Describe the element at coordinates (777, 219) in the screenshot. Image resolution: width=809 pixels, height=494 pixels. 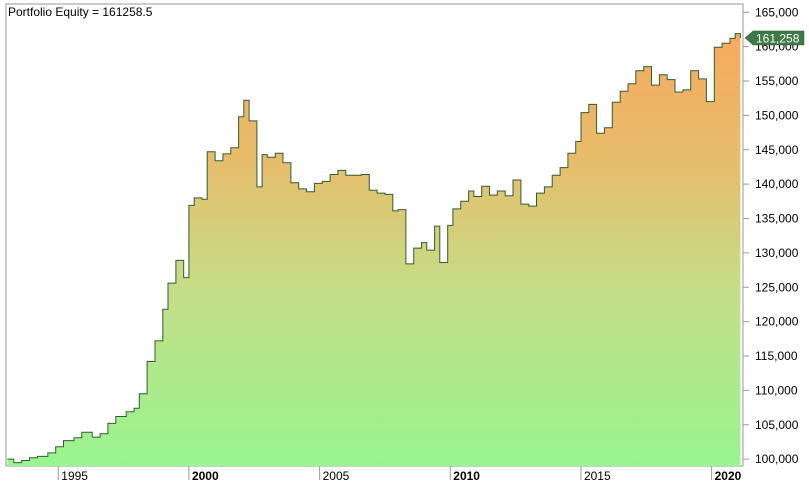
I see `y-tick-label: 135,000` at that location.